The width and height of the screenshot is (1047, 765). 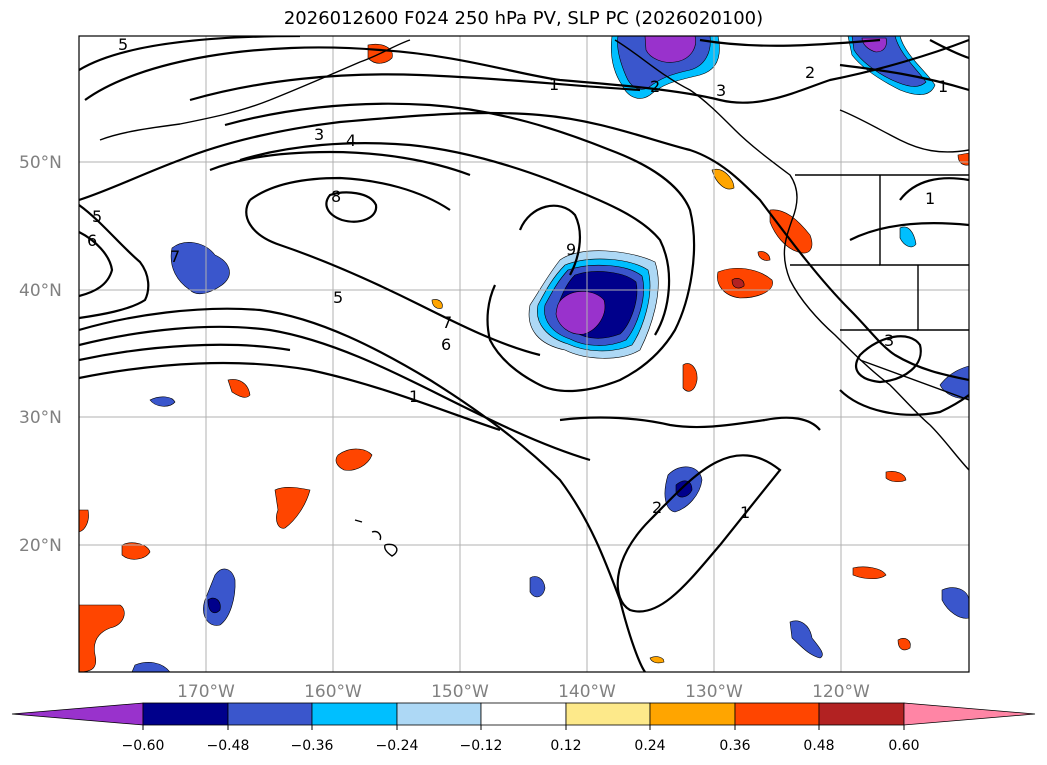 What do you see at coordinates (312, 746) in the screenshot?
I see `colorbar-tick-label: −0.36` at bounding box center [312, 746].